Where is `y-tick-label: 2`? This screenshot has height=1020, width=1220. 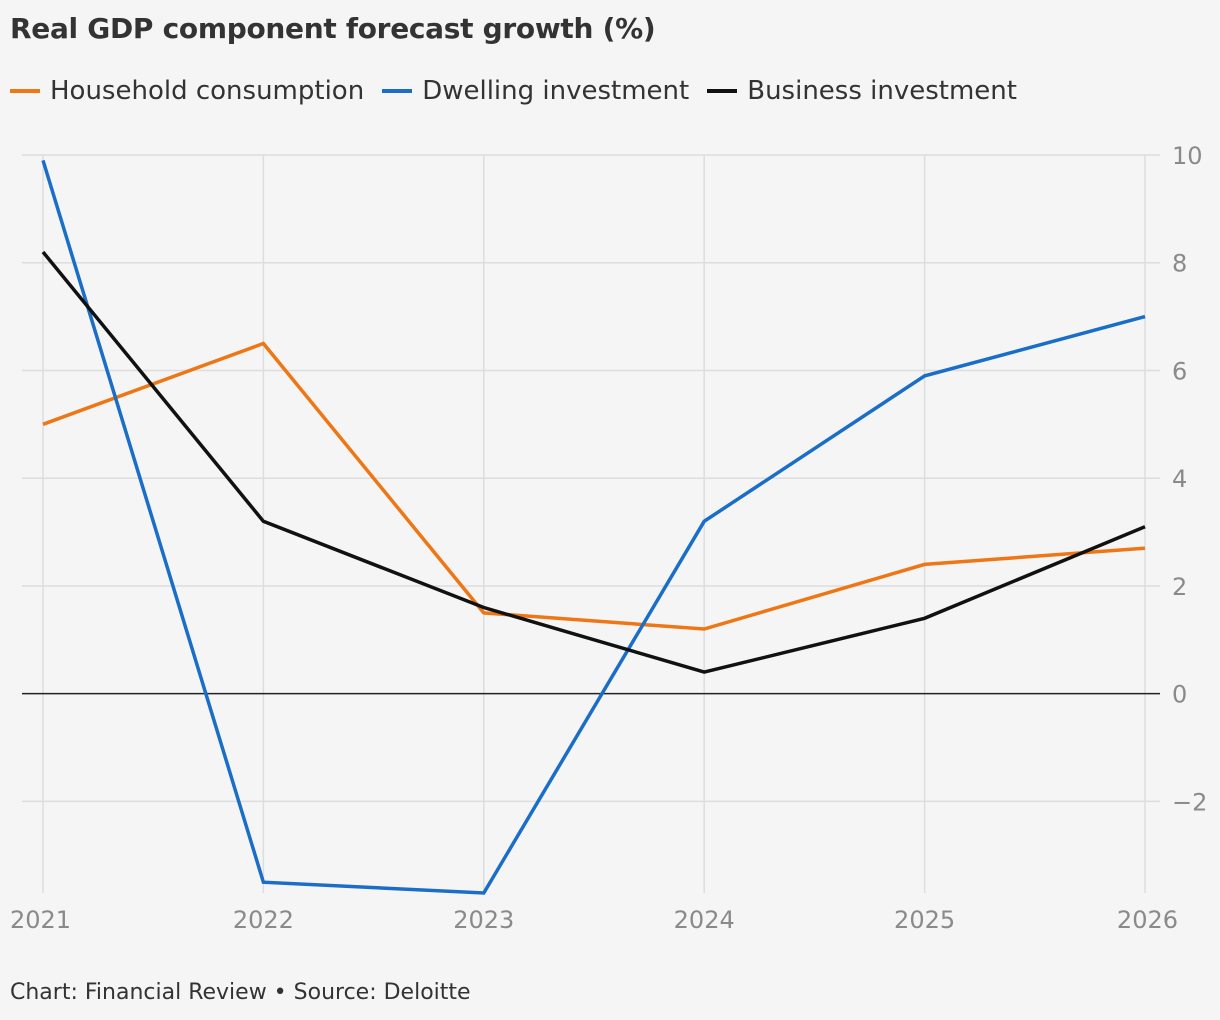
y-tick-label: 2 is located at coordinates (1179, 587).